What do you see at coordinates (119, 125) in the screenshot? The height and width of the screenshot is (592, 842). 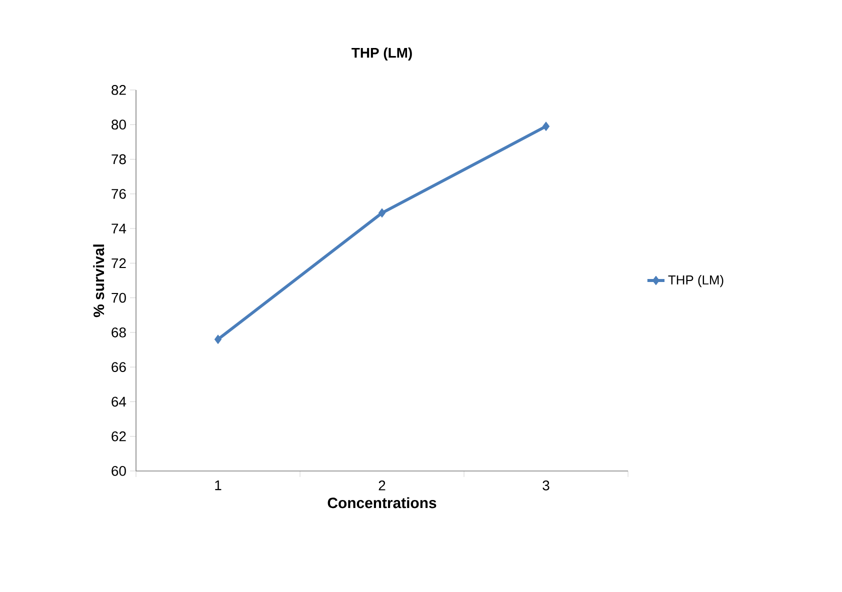 I see `y-tick-label: 80` at bounding box center [119, 125].